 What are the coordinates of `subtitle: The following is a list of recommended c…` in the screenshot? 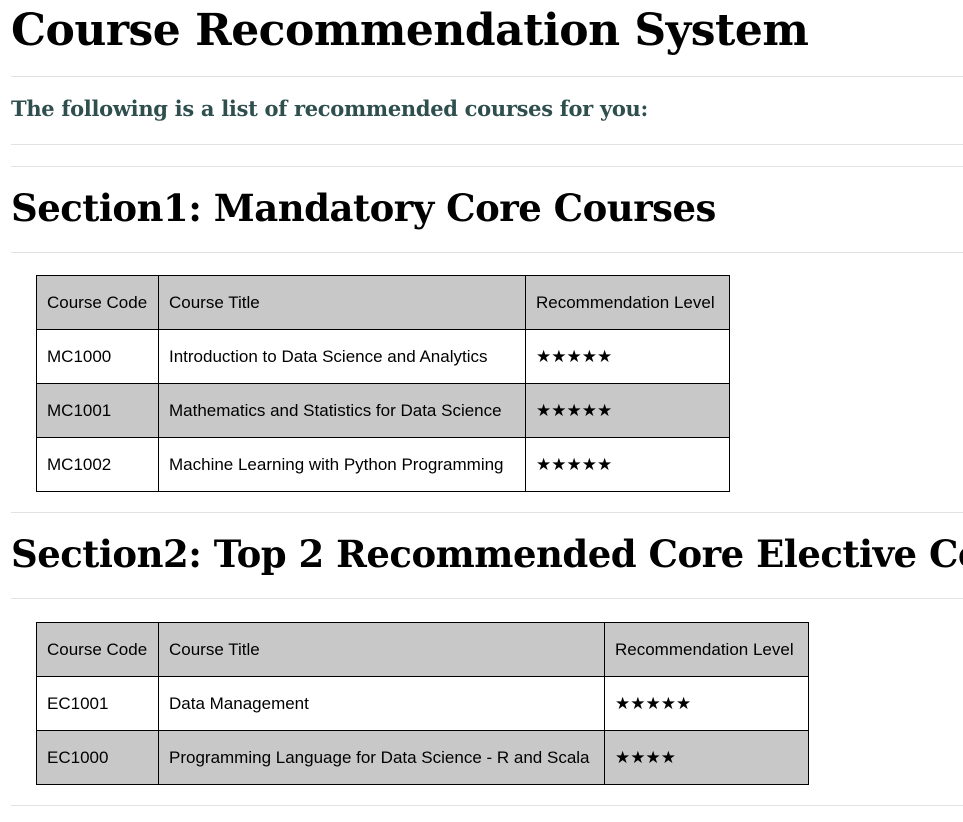 It's located at (329, 108).